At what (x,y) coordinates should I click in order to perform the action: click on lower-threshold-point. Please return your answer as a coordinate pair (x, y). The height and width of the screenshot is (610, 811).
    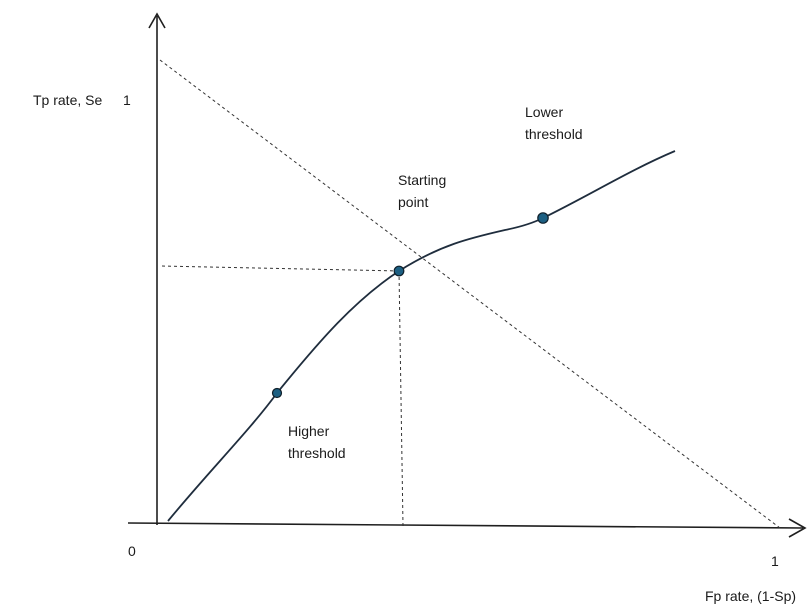
    Looking at the image, I should click on (543, 218).